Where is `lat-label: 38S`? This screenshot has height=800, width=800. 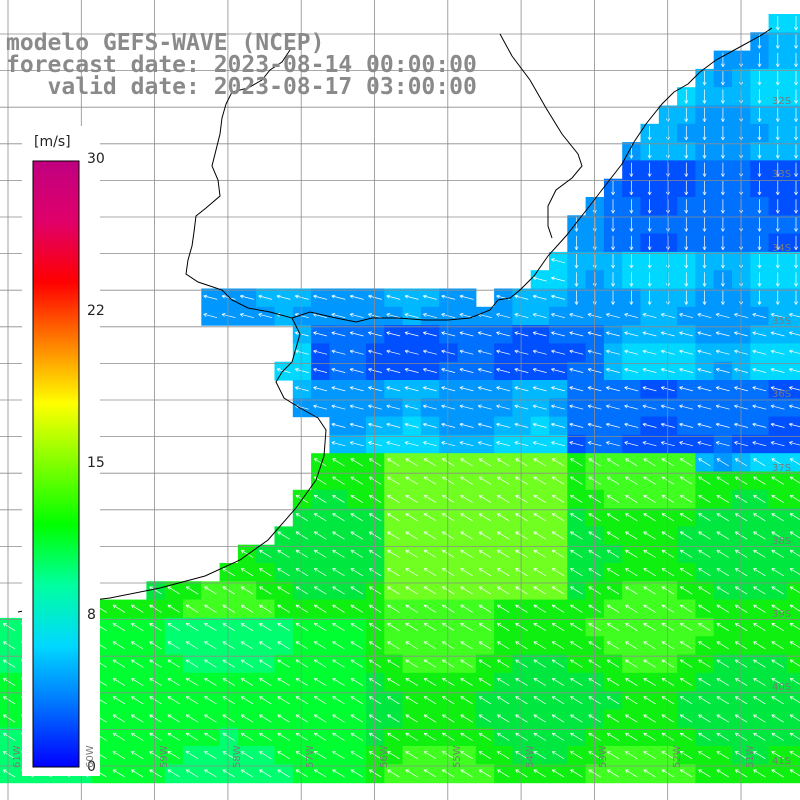 lat-label: 38S is located at coordinates (782, 541).